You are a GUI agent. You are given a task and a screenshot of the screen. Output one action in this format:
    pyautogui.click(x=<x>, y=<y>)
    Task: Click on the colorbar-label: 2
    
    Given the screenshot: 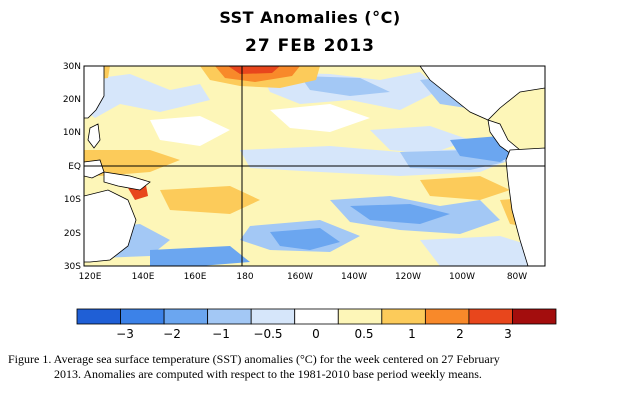 What is the action you would take?
    pyautogui.click(x=460, y=334)
    